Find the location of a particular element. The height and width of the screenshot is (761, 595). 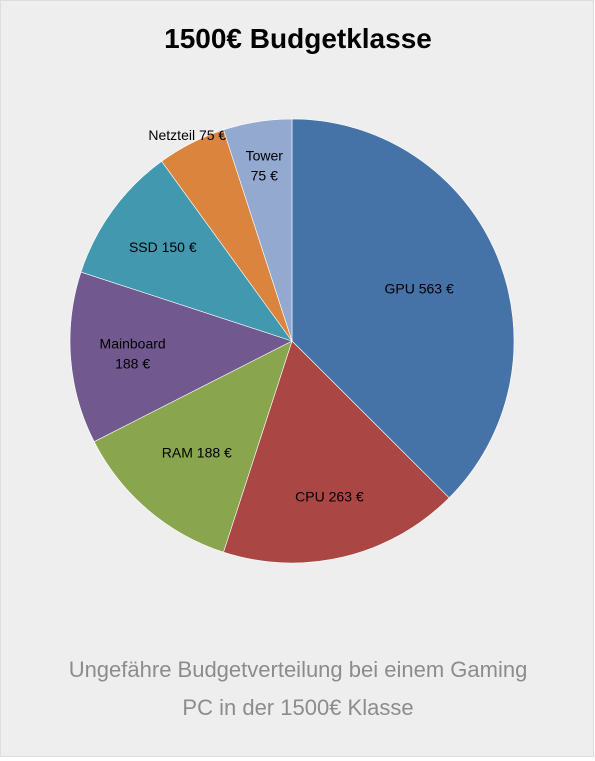

slice-label-tower: Tower 75 € is located at coordinates (265, 166).